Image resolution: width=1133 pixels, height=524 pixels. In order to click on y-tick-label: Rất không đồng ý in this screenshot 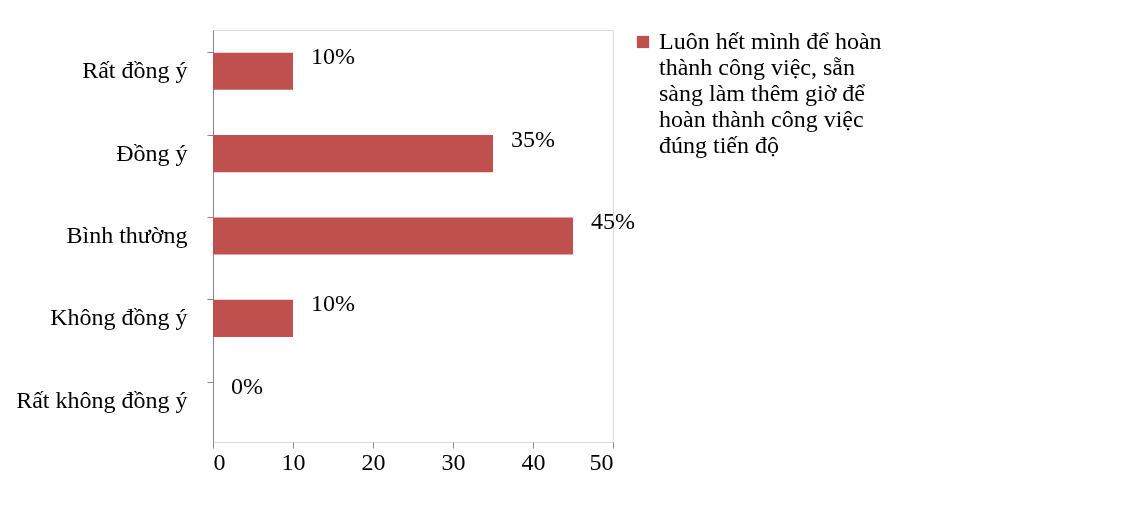, I will do `click(102, 399)`.